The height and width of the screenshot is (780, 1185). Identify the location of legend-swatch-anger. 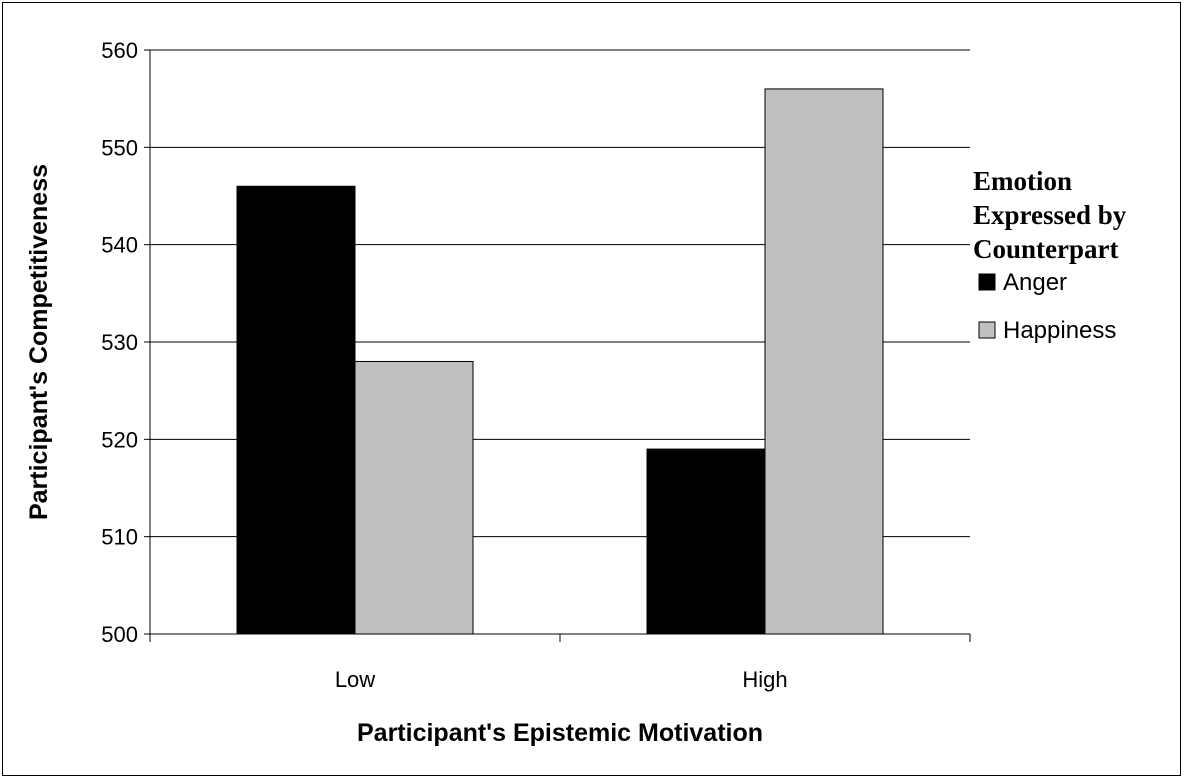
(987, 282).